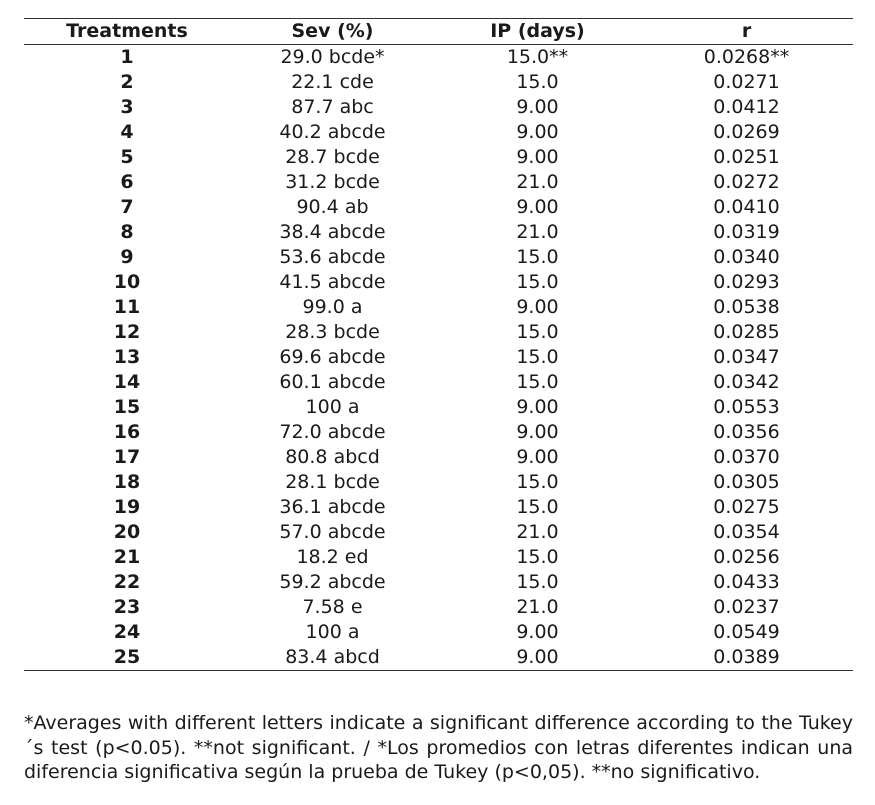  Describe the element at coordinates (746, 357) in the screenshot. I see `cell-rate: 0.0347` at that location.